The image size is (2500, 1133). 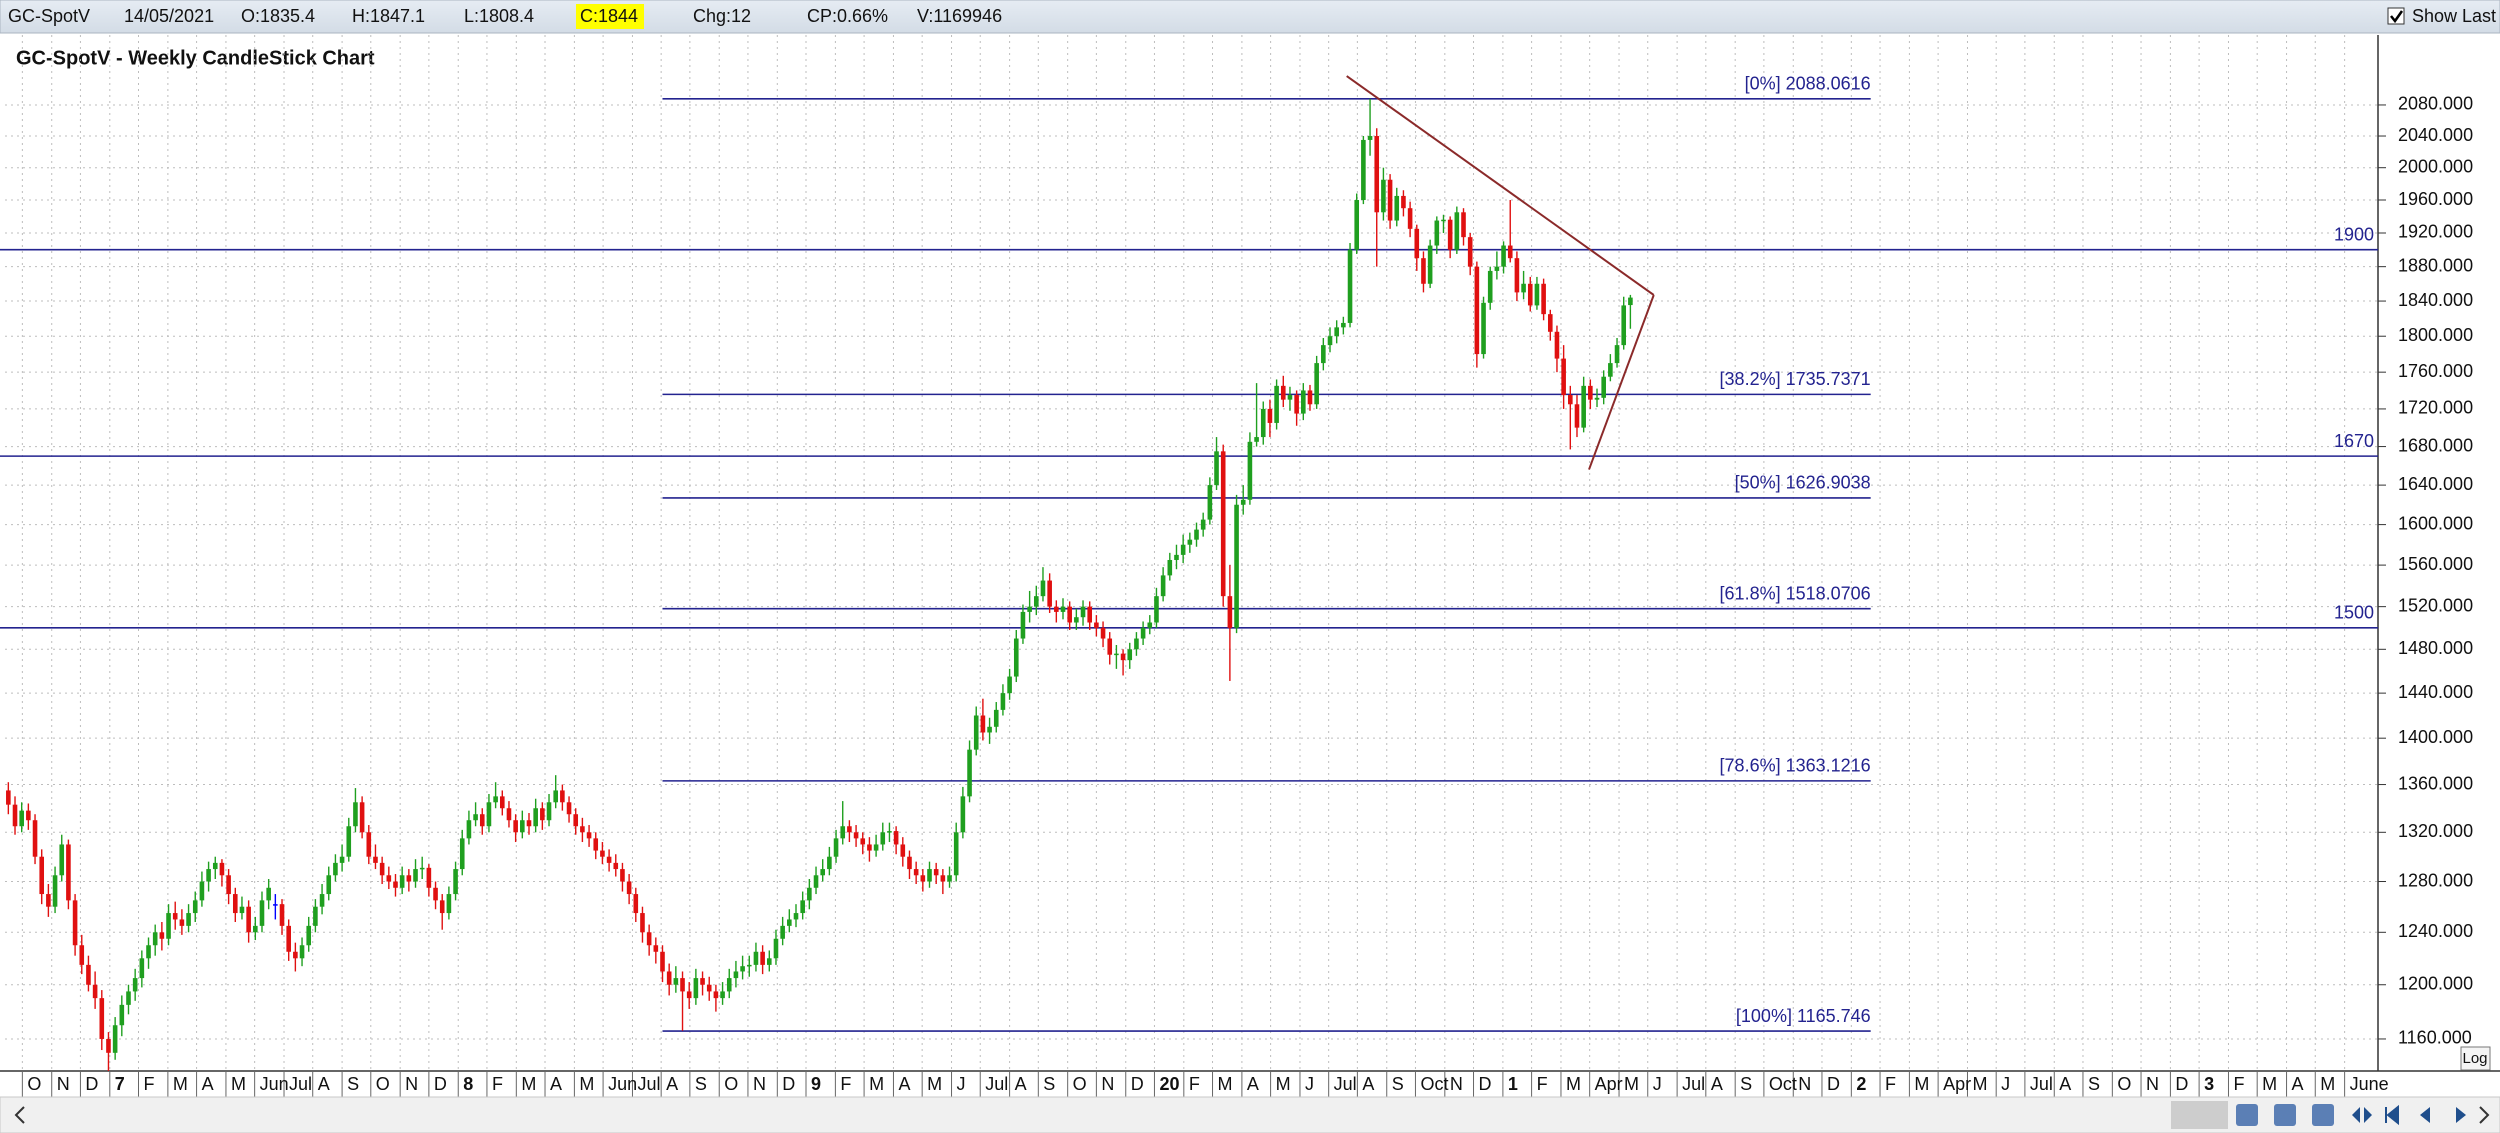 I want to click on x-tick-label: D, so click(x=1833, y=1084).